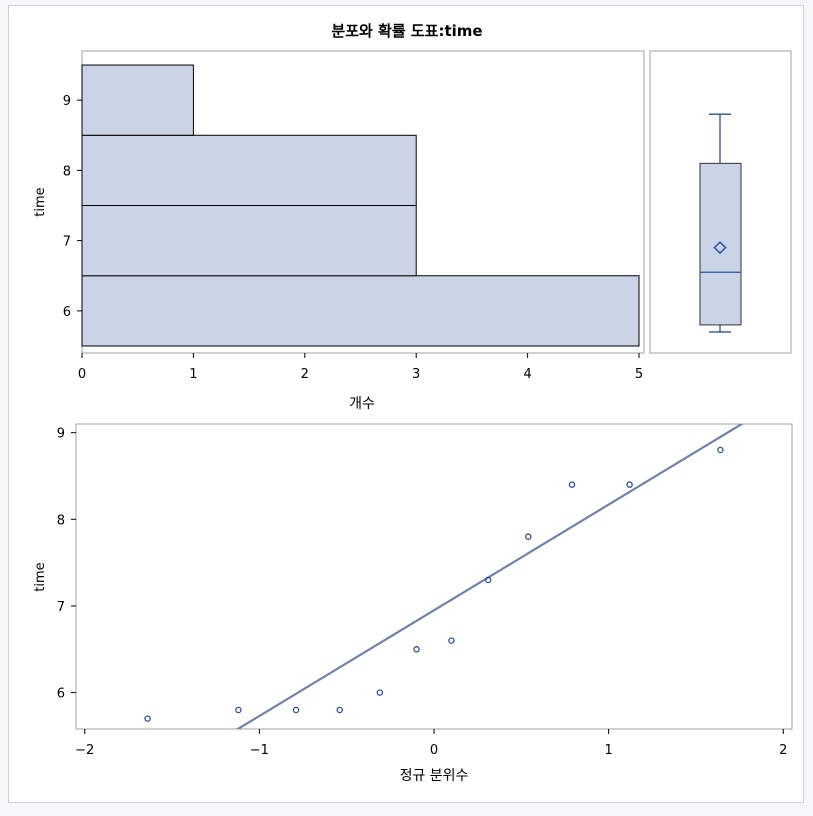 This screenshot has width=813, height=816. Describe the element at coordinates (61, 694) in the screenshot. I see `qq-y-tick-label: 6` at that location.